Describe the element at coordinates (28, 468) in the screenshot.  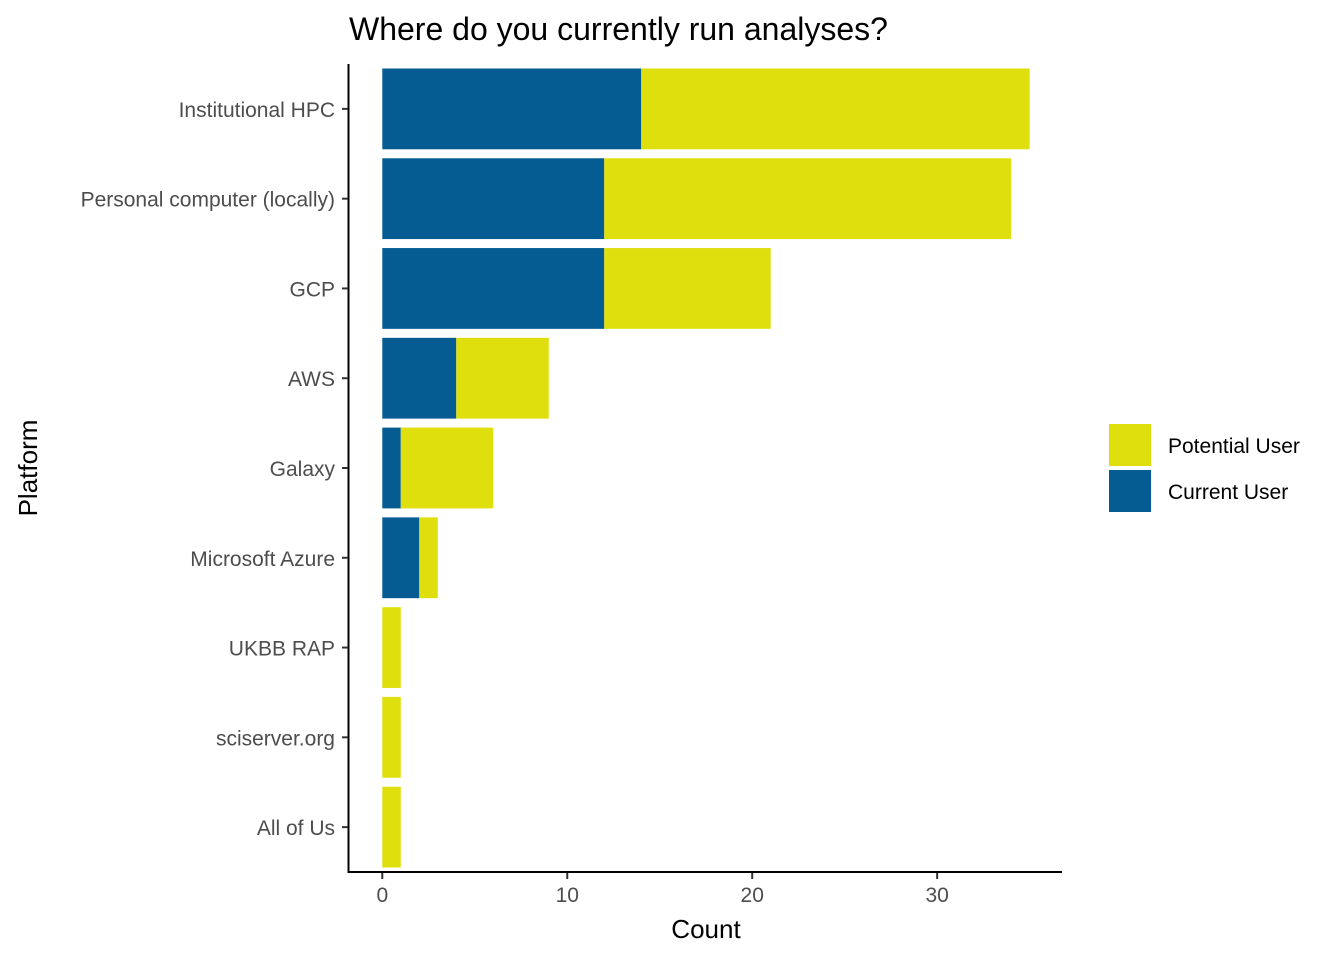
I see `y-axis-title: Platform` at that location.